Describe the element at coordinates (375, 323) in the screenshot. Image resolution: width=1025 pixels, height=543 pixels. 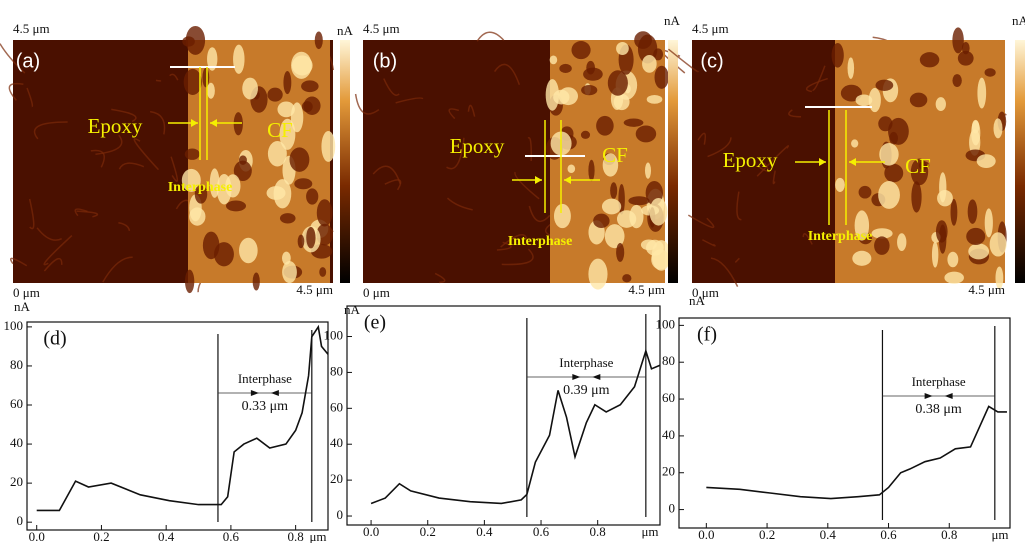
I see `panel-label: (e)` at that location.